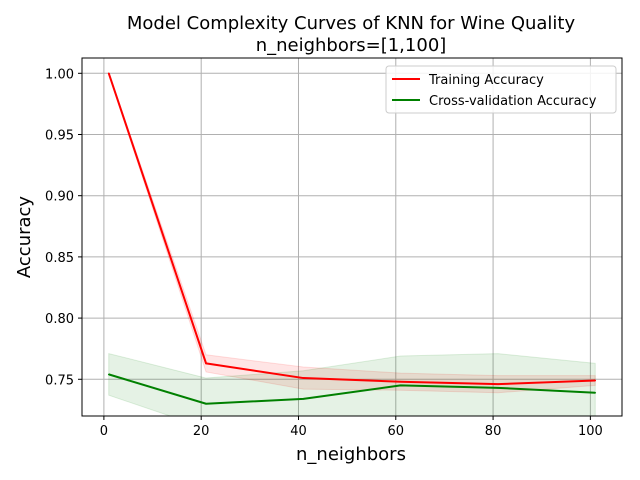 The image size is (640, 480). What do you see at coordinates (104, 431) in the screenshot?
I see `x-tick-label: 0` at bounding box center [104, 431].